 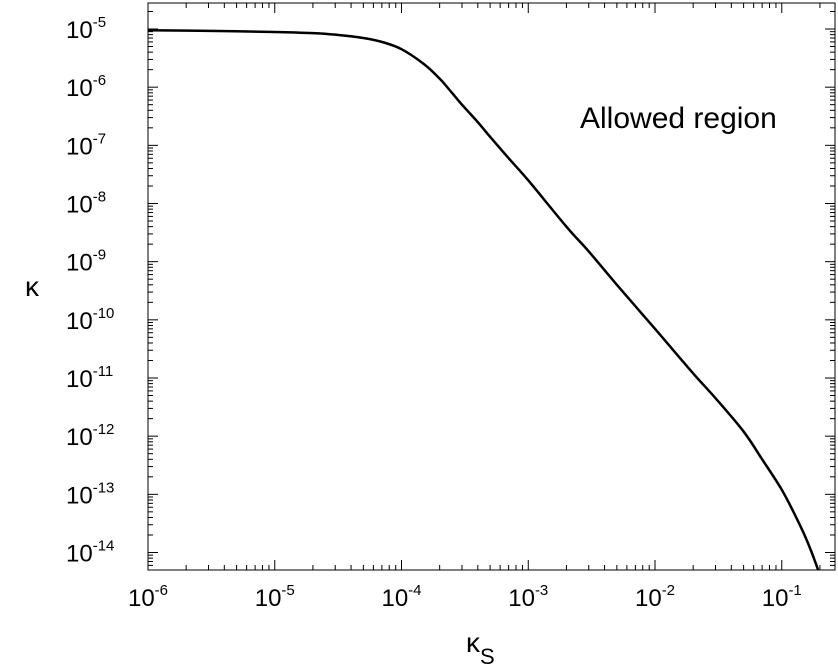 I want to click on x-tick-label: 10⁻⁶, so click(x=148, y=597).